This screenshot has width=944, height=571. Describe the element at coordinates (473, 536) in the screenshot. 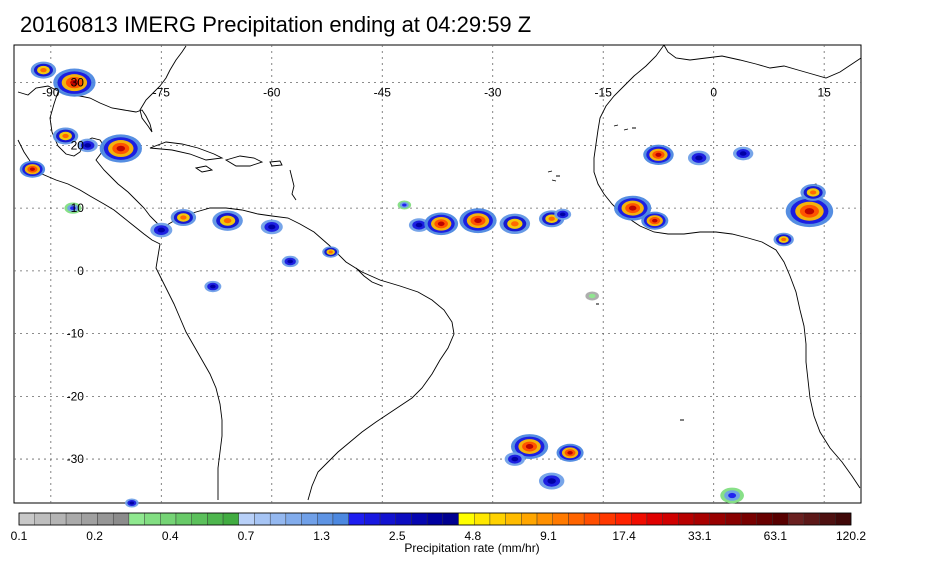

I see `colorbar-tick-label: 4.8` at that location.